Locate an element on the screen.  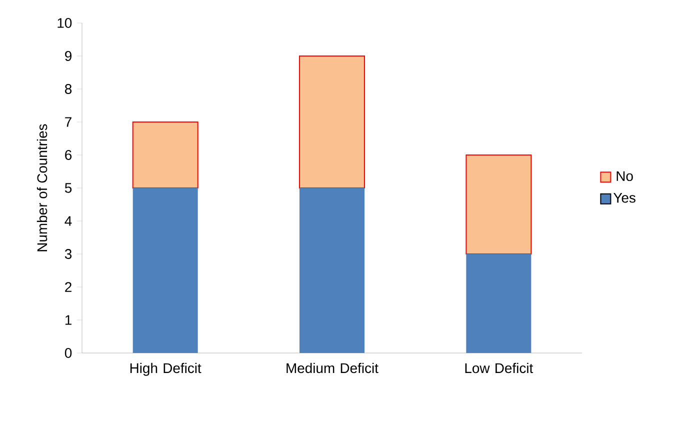
y-tick-label: 6 is located at coordinates (68, 155).